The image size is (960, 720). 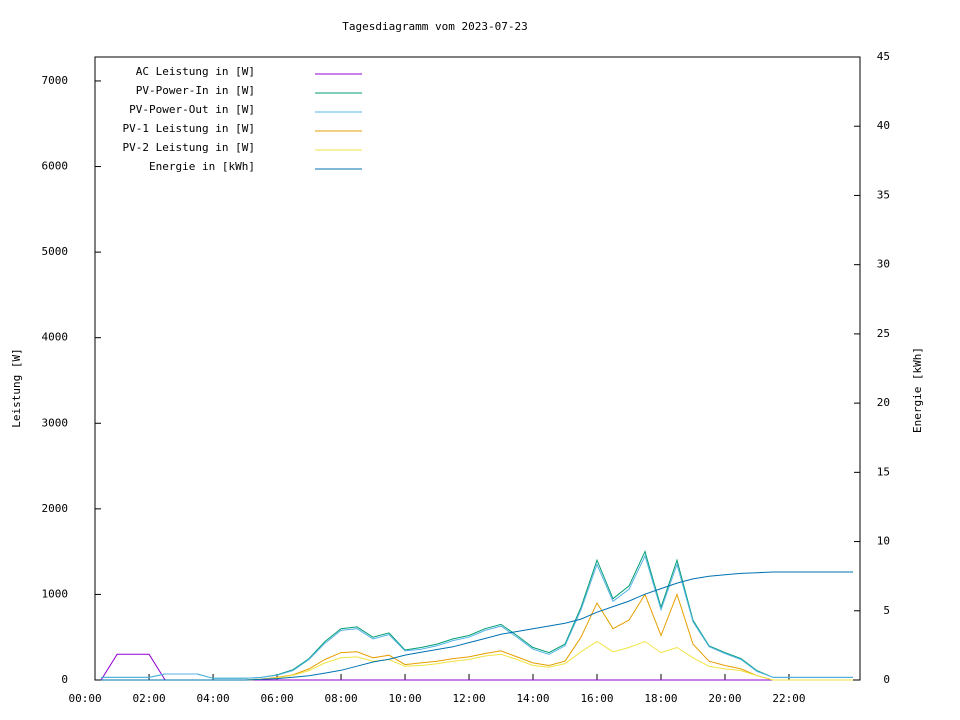 I want to click on y-tick-label: 0, so click(x=64, y=679).